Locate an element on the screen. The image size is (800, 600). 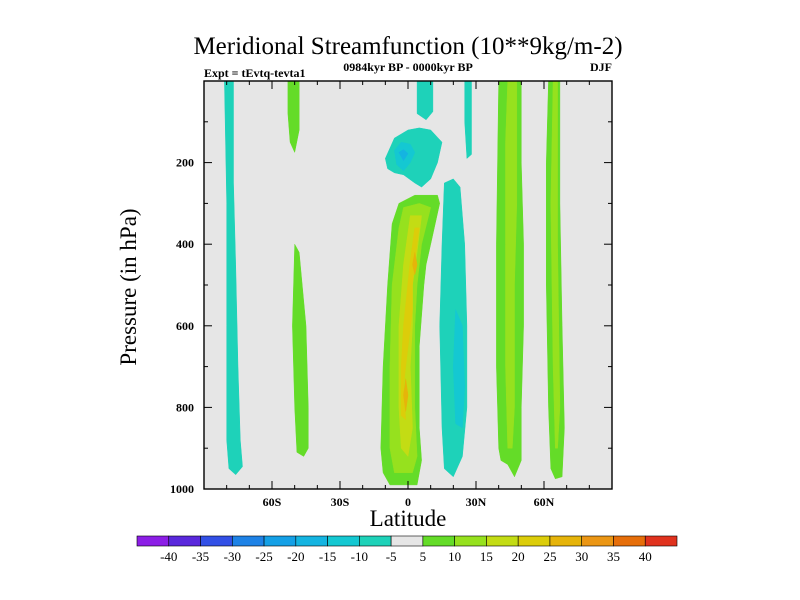
y-tick-label: 400 is located at coordinates (185, 244).